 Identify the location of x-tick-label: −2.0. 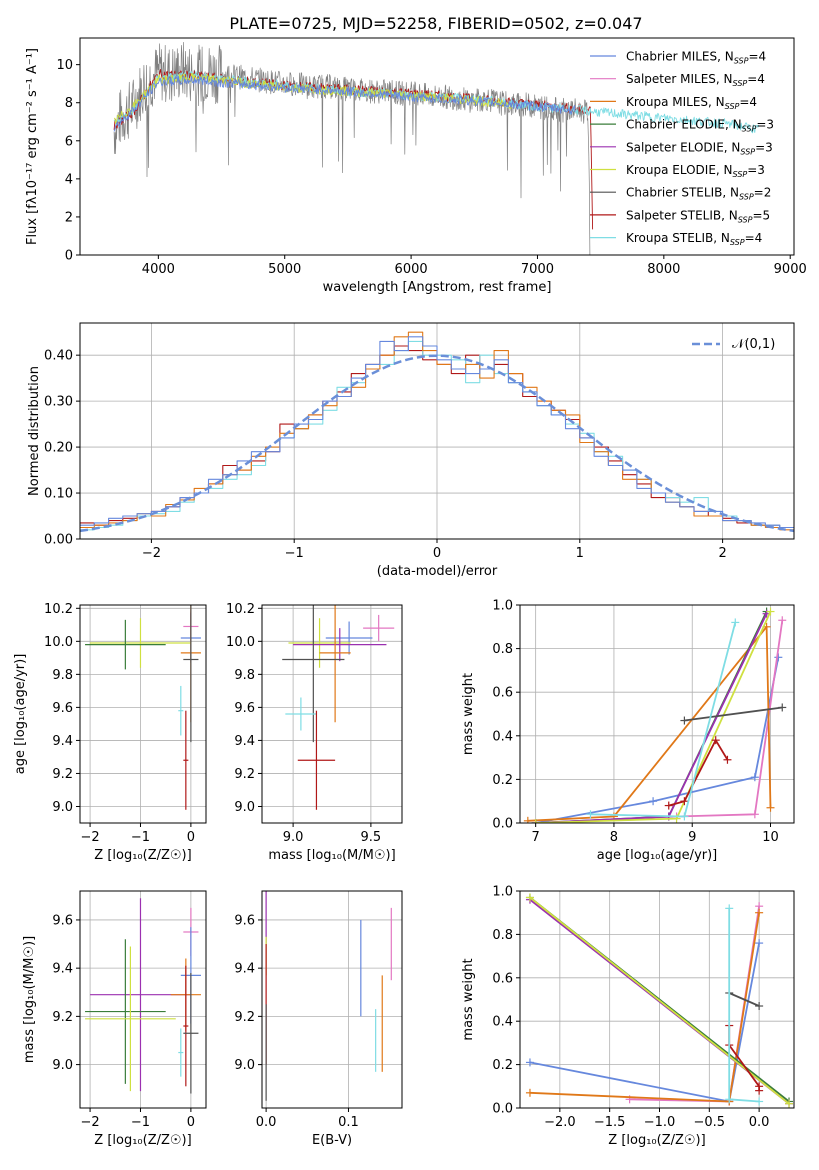
(560, 1122).